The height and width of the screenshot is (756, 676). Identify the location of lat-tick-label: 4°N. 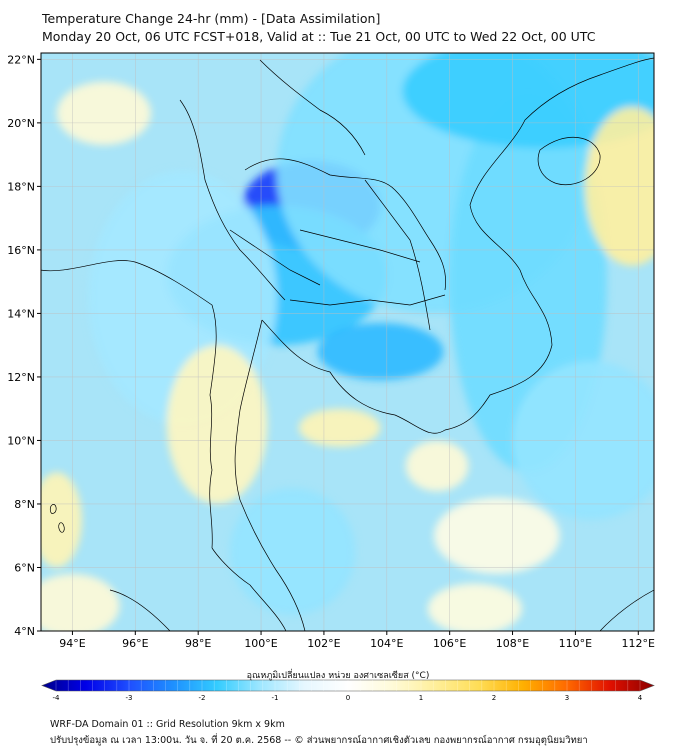
(24, 631).